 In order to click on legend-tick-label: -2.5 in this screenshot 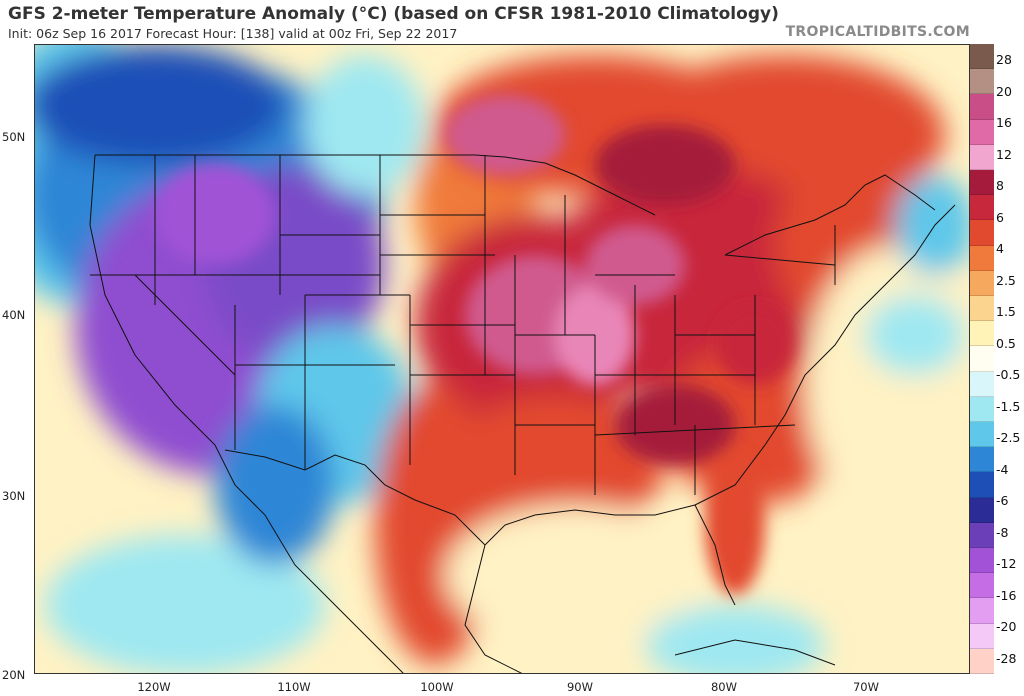, I will do `click(1008, 437)`.